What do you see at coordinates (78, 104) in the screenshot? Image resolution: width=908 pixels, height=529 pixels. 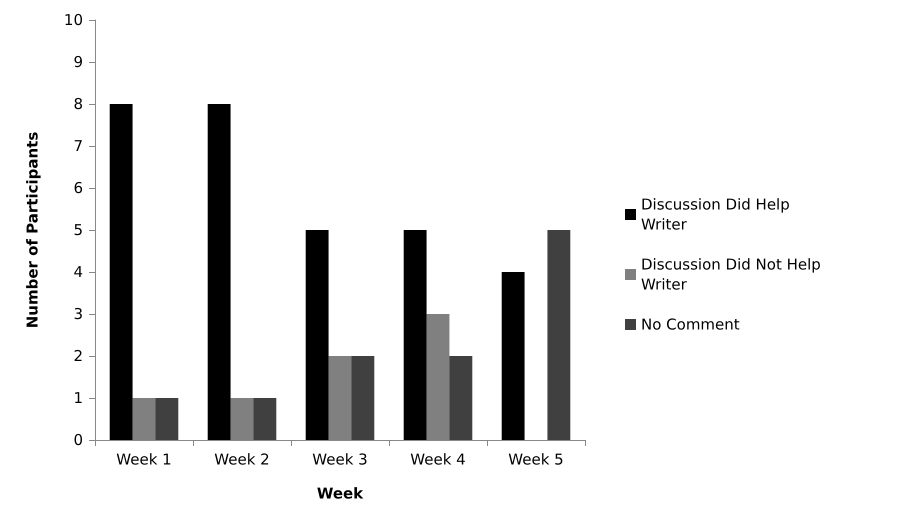 I see `y-tick-label: 8` at bounding box center [78, 104].